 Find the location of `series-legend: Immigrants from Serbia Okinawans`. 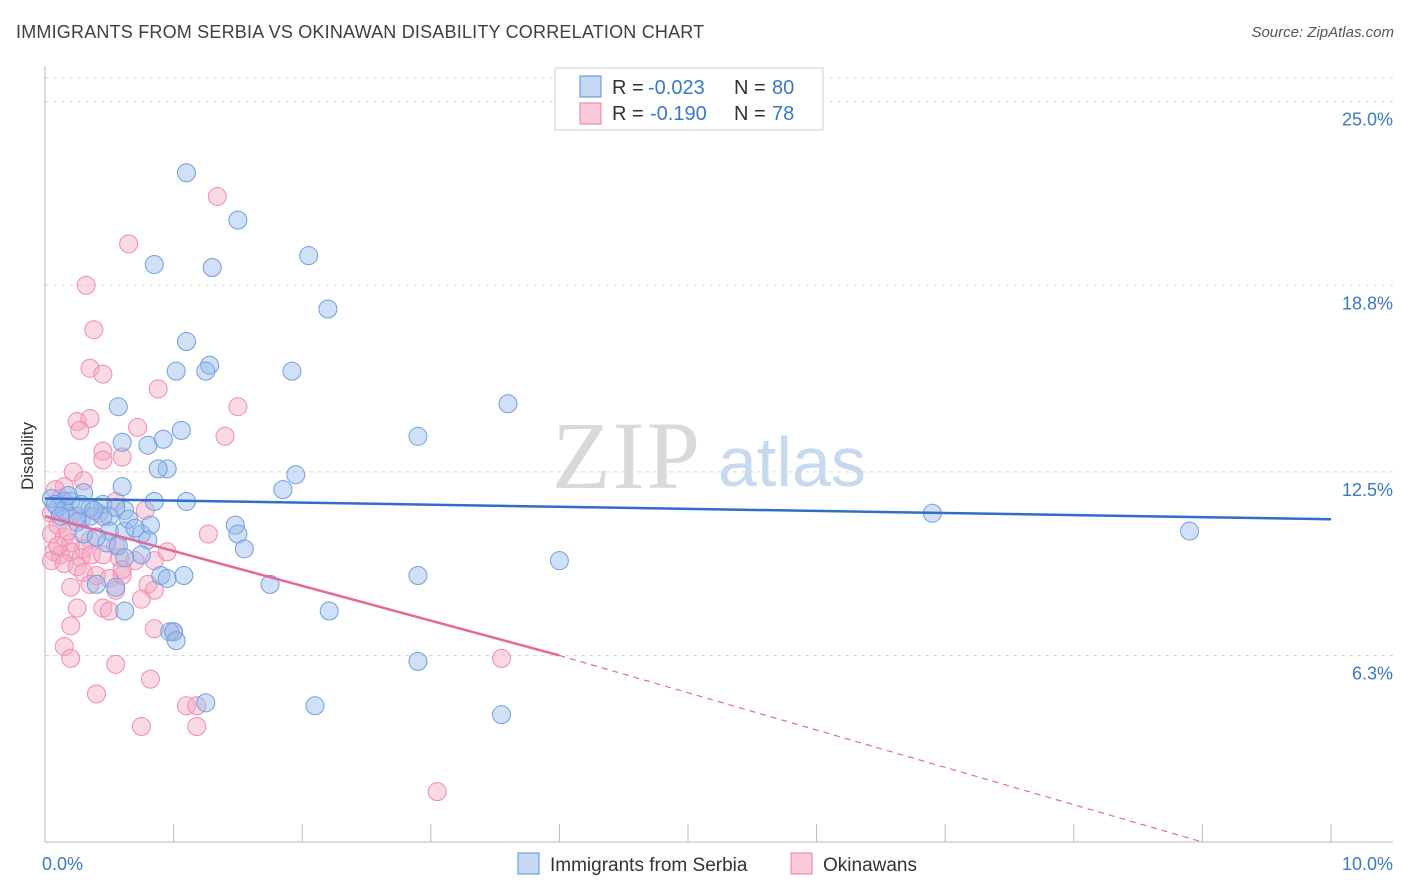

series-legend: Immigrants from Serbia Okinawans is located at coordinates (717, 864).